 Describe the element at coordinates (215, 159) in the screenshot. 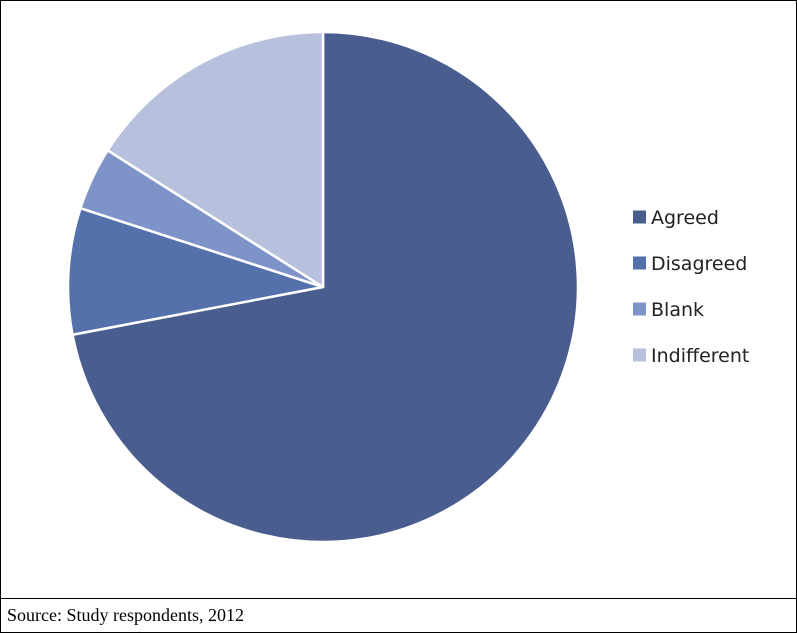

I see `pie-slice-indifferent` at that location.